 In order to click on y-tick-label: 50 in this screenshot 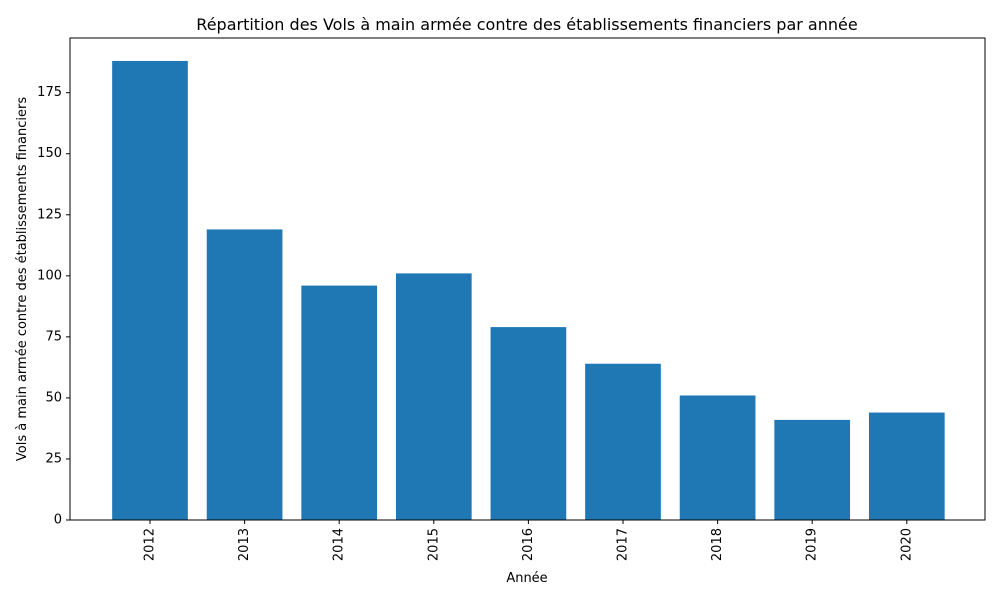, I will do `click(53, 397)`.